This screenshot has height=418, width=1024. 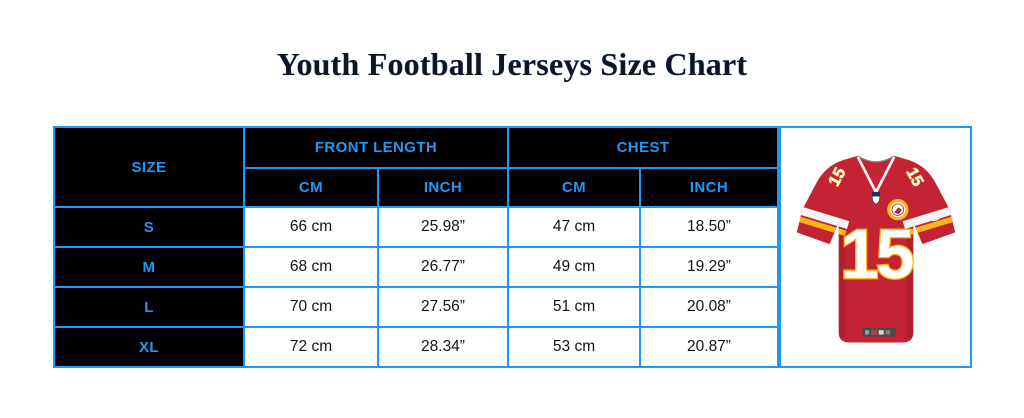 I want to click on chest-inch-cell: 18.50”, so click(x=709, y=227).